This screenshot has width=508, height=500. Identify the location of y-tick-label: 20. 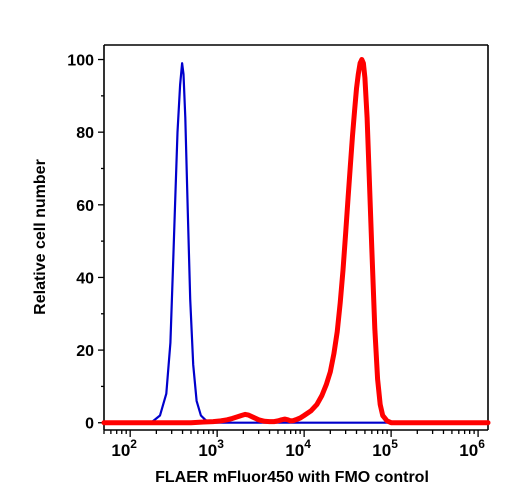
(85, 351).